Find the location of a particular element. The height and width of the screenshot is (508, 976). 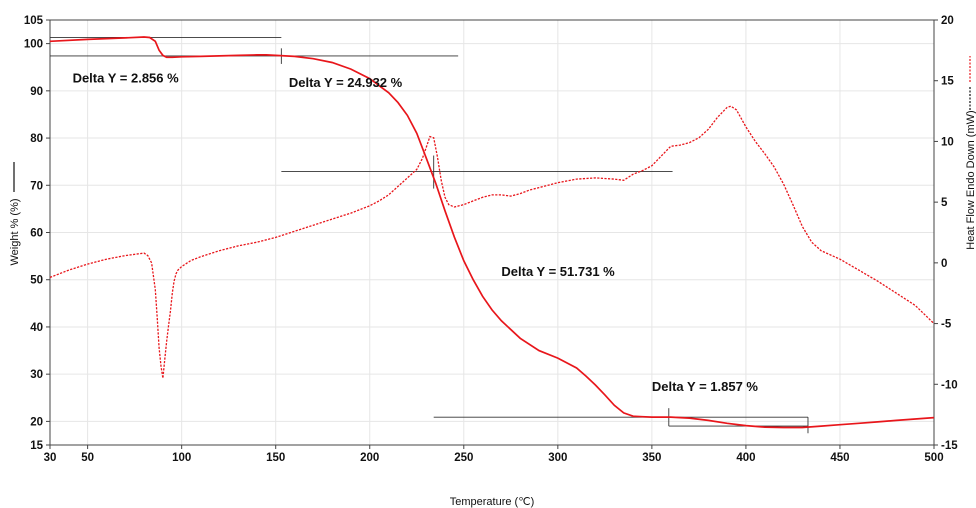

left-tick-label: 30 is located at coordinates (36, 375).